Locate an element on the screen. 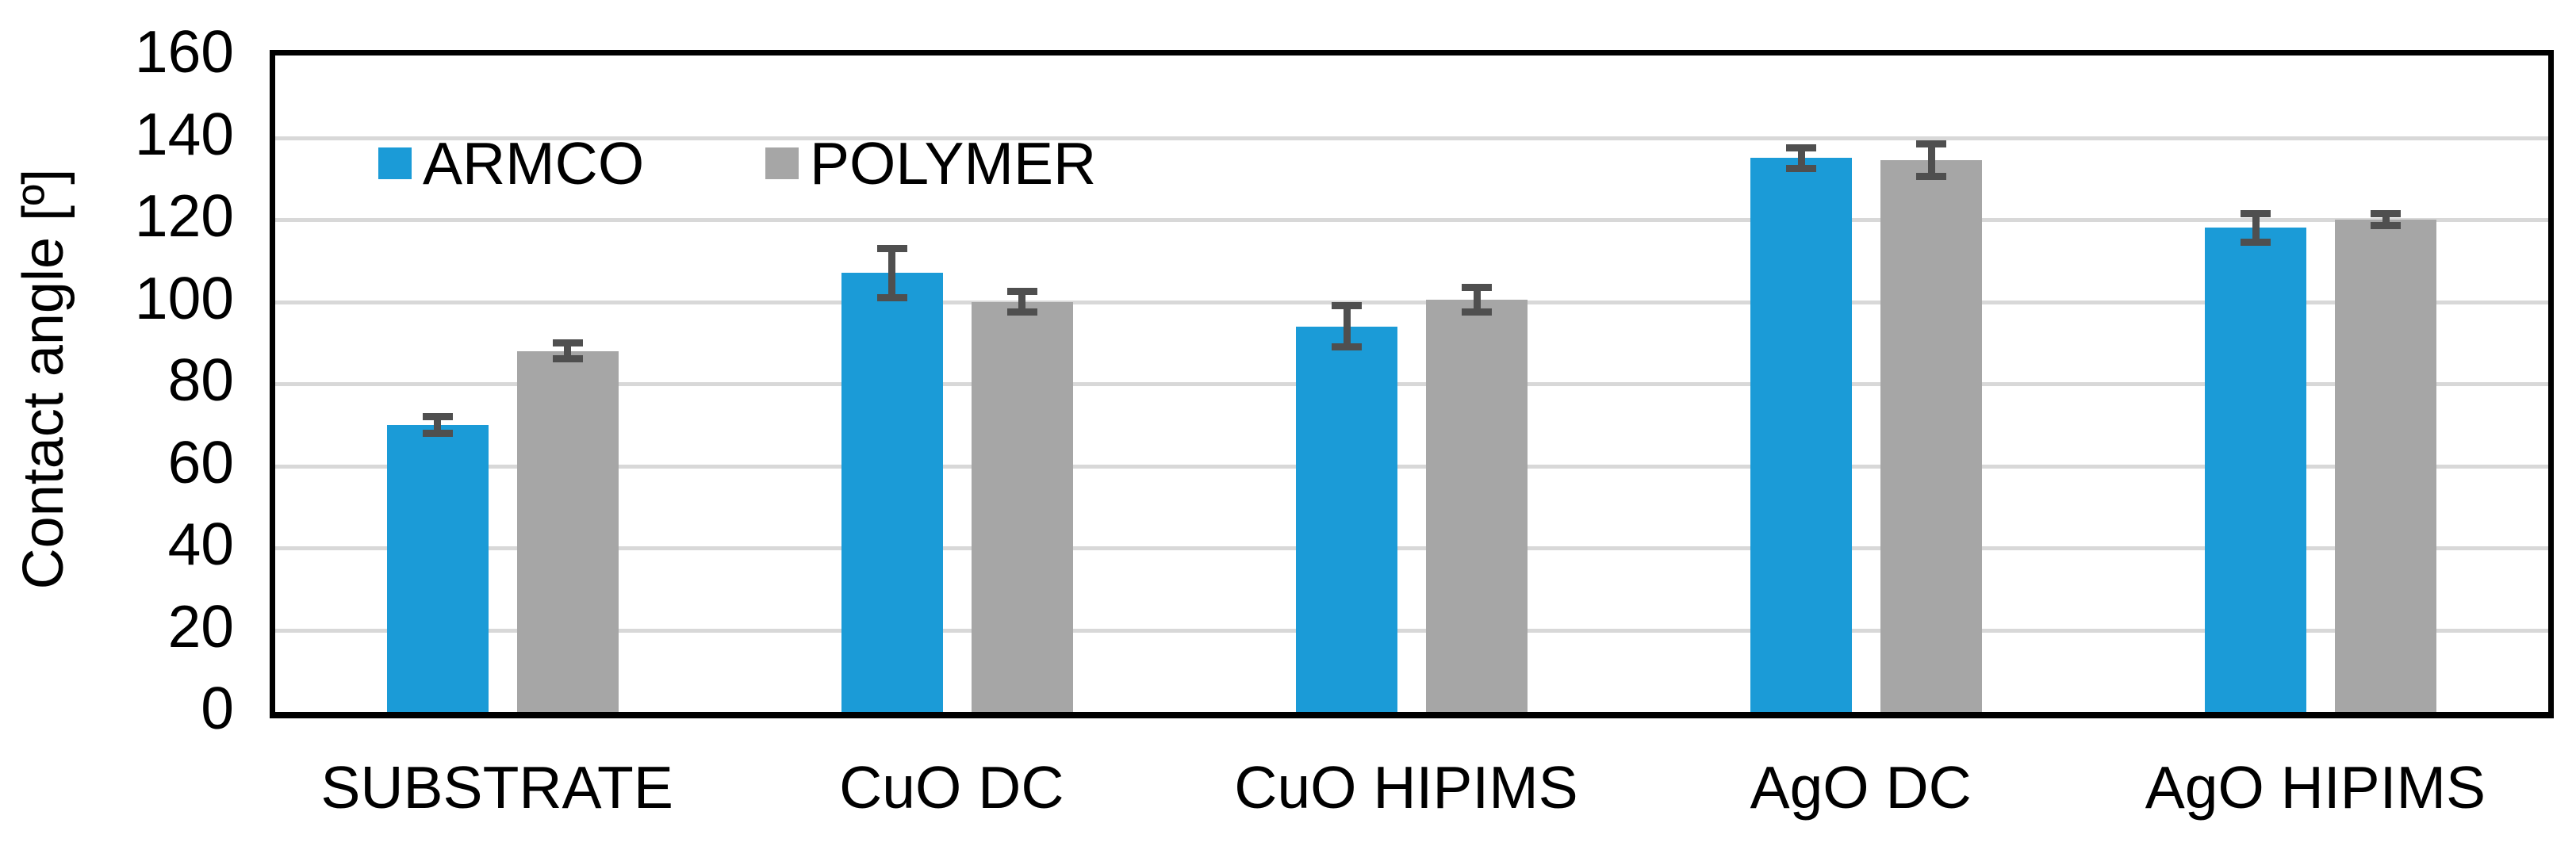 The width and height of the screenshot is (2576, 846). x-label-ago-hipims: AgO HIPIMS is located at coordinates (2315, 787).